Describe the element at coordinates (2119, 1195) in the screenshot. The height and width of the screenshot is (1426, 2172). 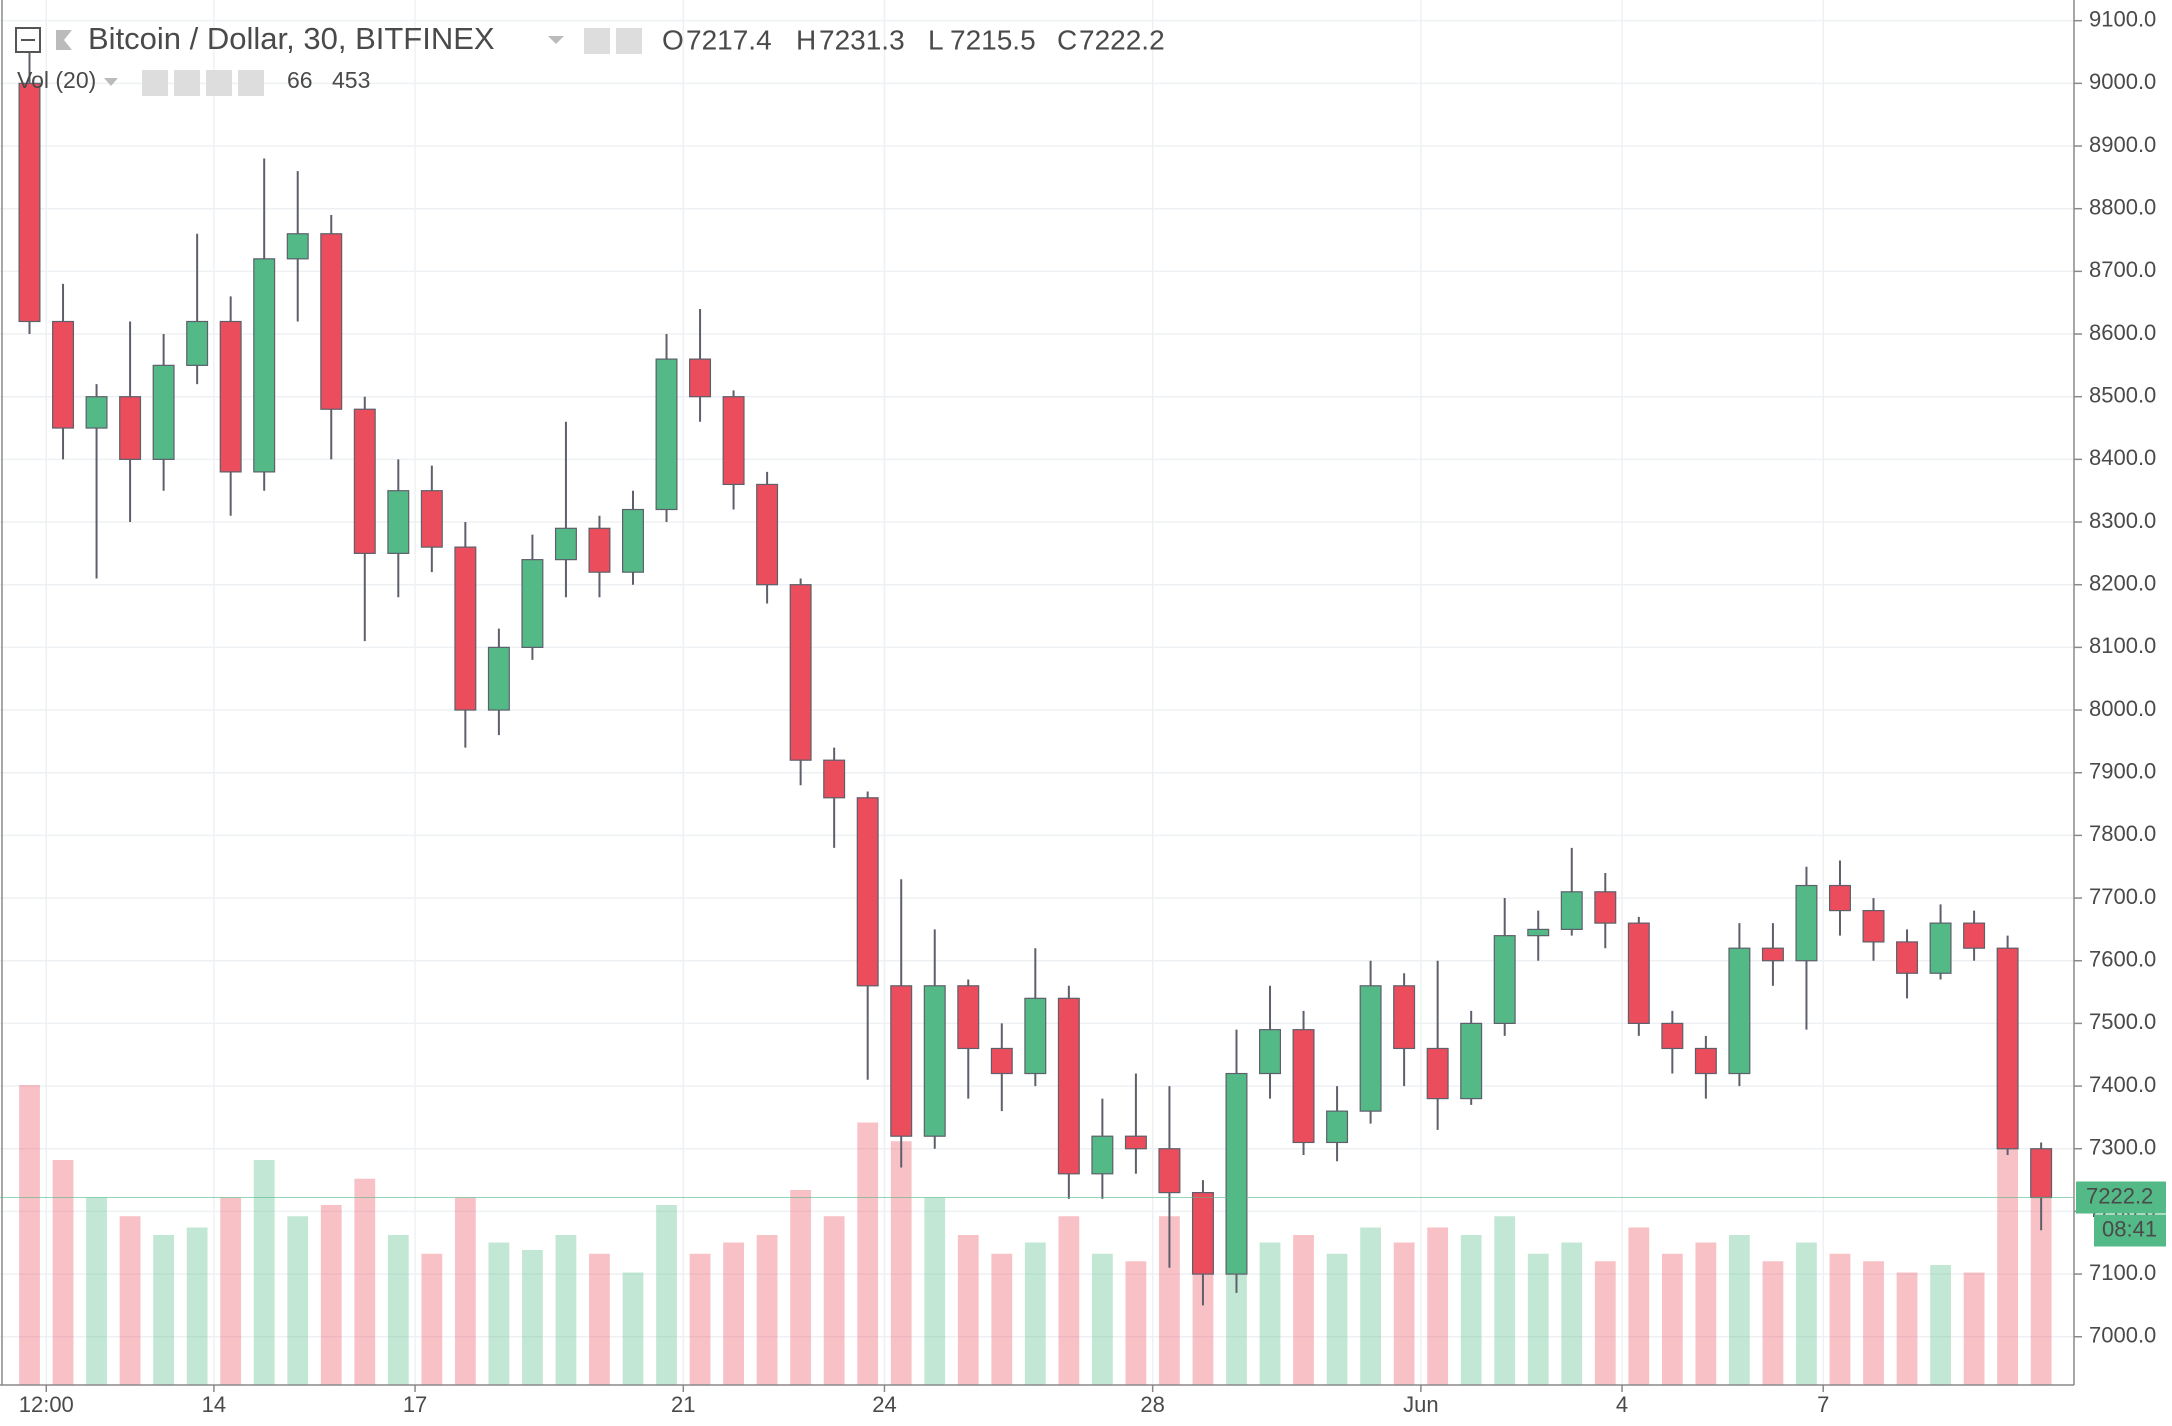
I see `last-price-label: 7222.2` at that location.